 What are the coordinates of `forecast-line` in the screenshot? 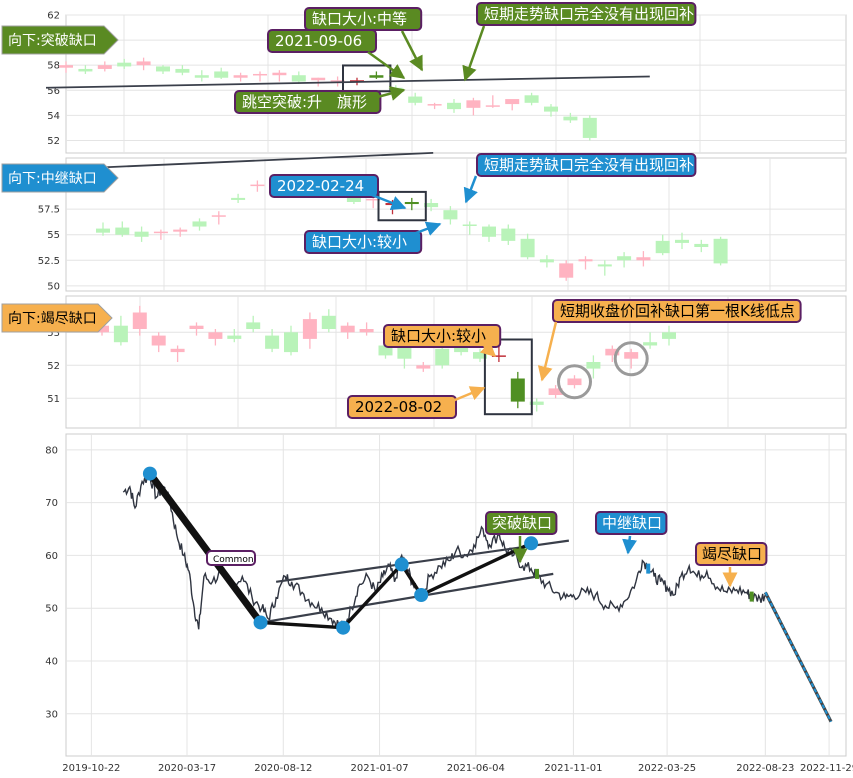 It's located at (798, 657).